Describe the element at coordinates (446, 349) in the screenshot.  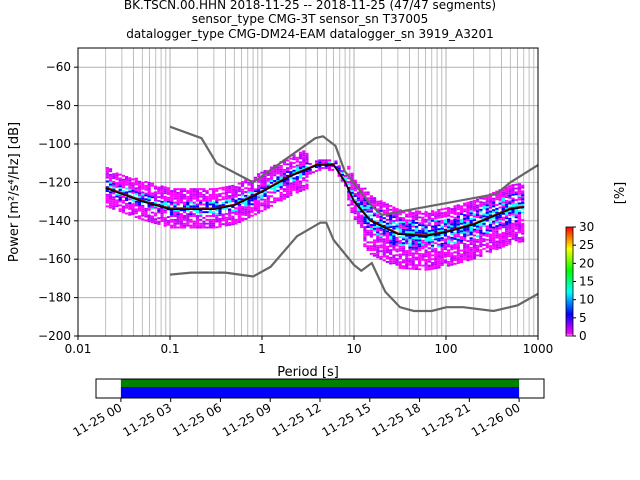
I see `x-tick-label: 100` at that location.